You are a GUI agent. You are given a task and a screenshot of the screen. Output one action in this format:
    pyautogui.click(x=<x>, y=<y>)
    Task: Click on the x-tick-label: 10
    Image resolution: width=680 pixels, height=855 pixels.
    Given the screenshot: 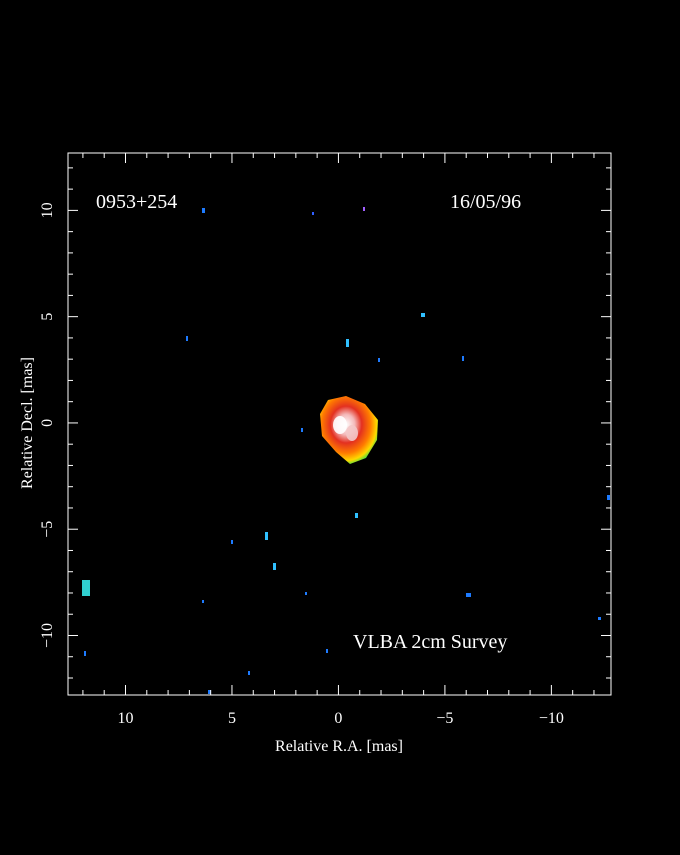 What is the action you would take?
    pyautogui.click(x=125, y=718)
    